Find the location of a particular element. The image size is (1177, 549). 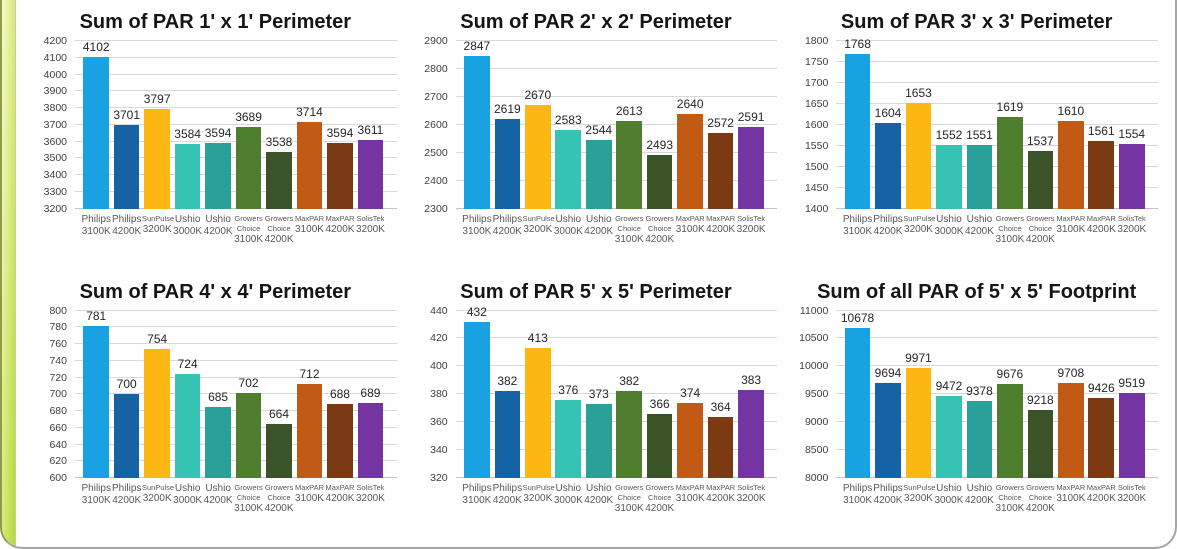

bar-value-label: 364 is located at coordinates (720, 406).